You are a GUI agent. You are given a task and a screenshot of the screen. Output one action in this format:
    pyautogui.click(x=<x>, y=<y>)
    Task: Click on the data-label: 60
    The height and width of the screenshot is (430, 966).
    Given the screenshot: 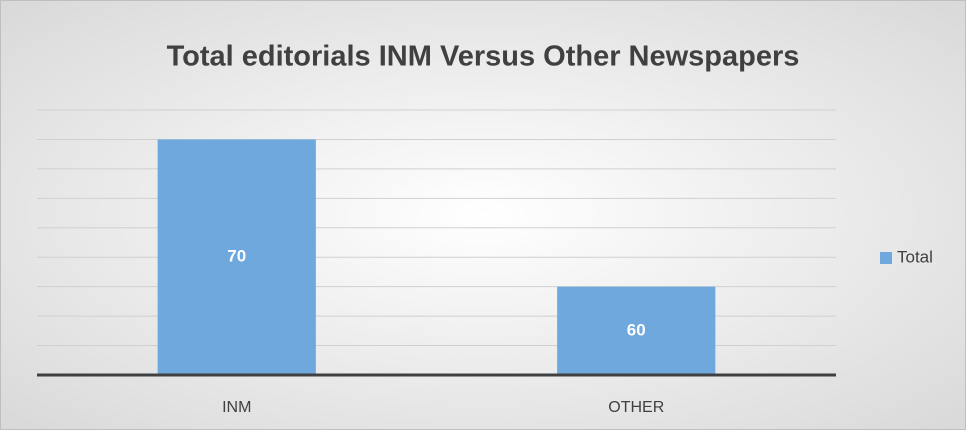 What is the action you would take?
    pyautogui.click(x=636, y=329)
    